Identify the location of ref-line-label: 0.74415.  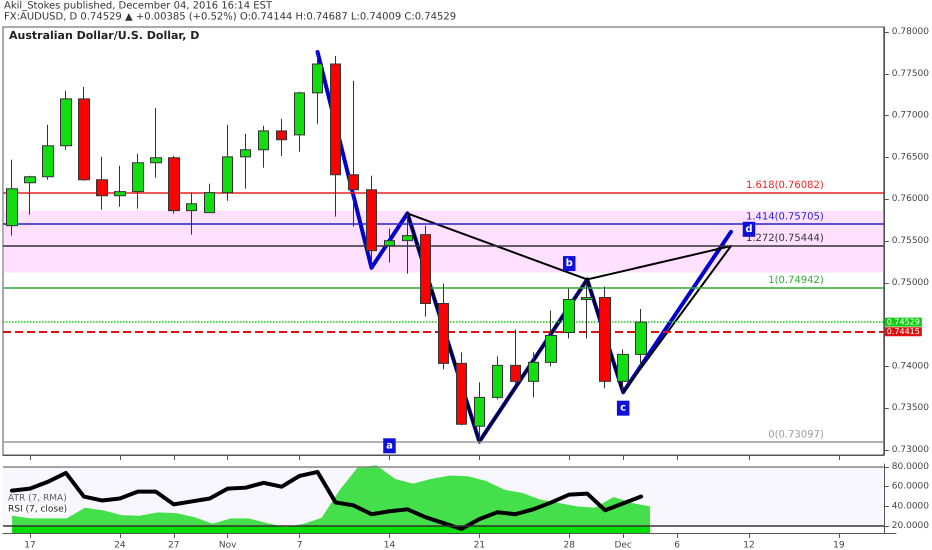
(903, 331).